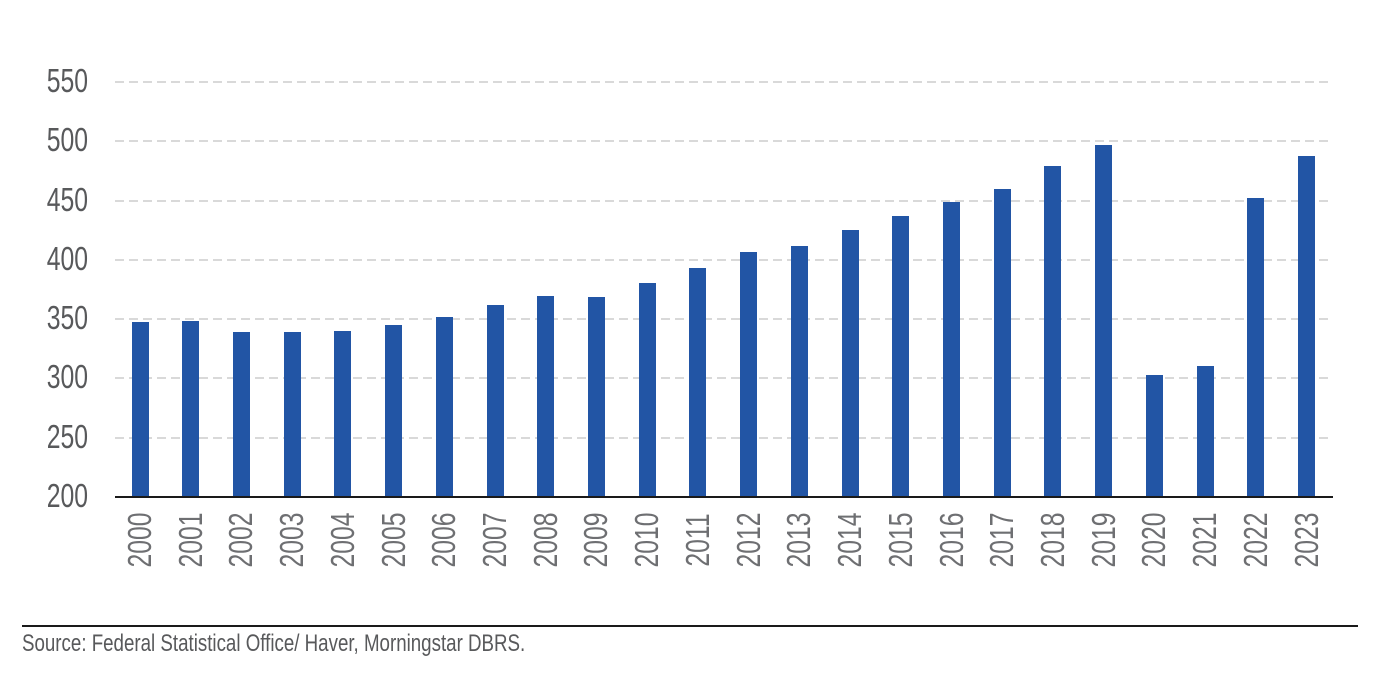  I want to click on x-axis-tick-label-2012: 2012, so click(748, 540).